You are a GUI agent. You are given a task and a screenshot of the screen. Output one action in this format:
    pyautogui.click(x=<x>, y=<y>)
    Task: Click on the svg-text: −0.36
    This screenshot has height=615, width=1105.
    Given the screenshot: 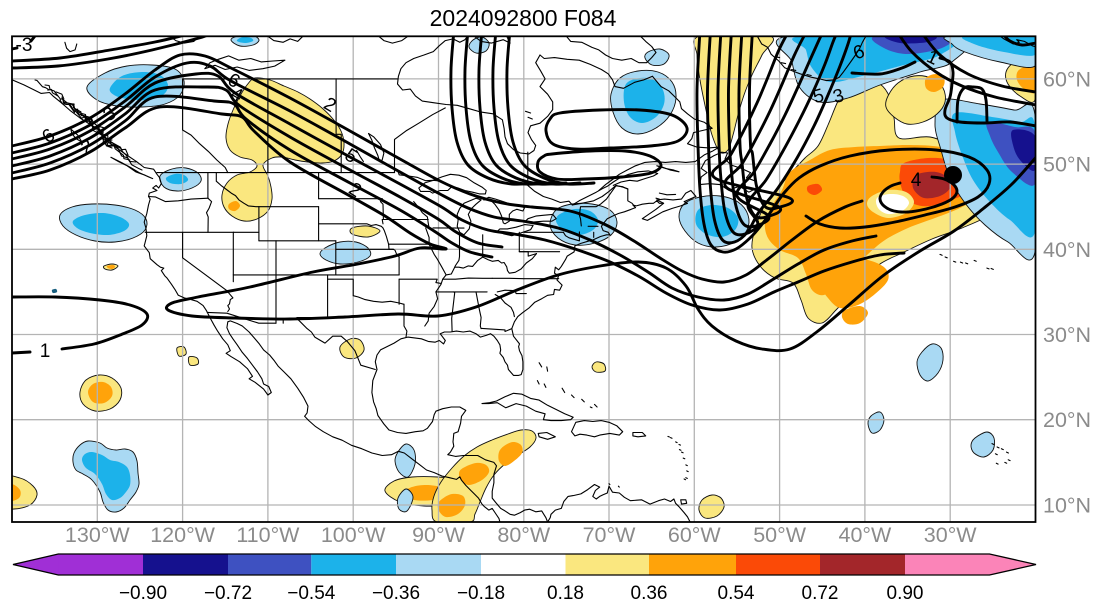 What is the action you would take?
    pyautogui.click(x=396, y=593)
    